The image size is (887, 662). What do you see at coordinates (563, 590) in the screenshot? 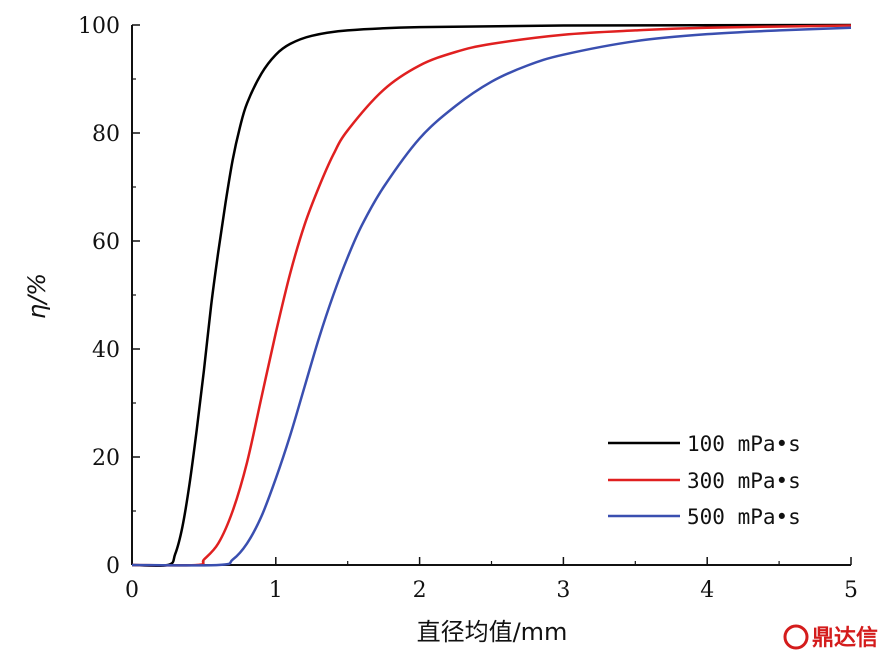
I see `x-tick-label: 3` at bounding box center [563, 590].